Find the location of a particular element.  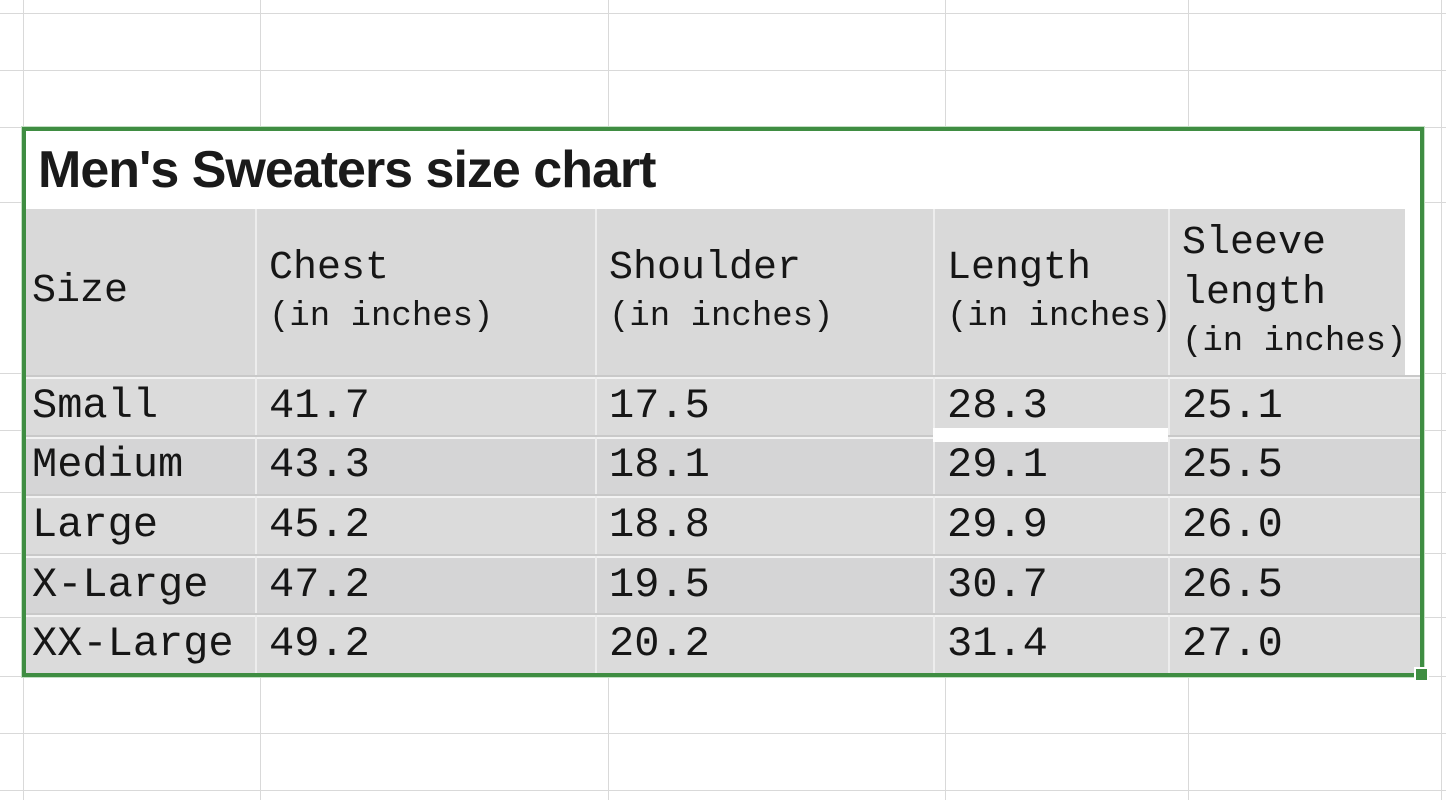

cell-size: XX-Large is located at coordinates (133, 644).